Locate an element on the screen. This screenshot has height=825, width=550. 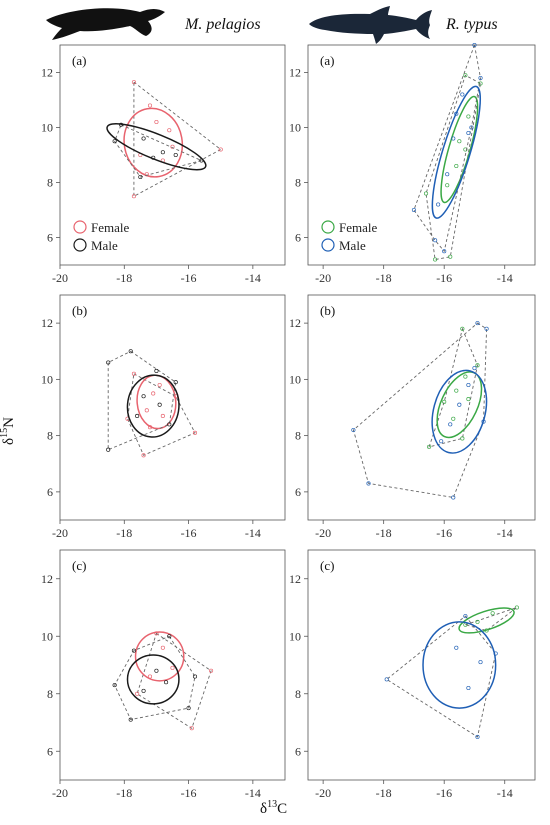
panel-mpelagios-a: -20 -18 -16 -14 6 8 10 12 (a) Female Male is located at coordinates (163, 164).